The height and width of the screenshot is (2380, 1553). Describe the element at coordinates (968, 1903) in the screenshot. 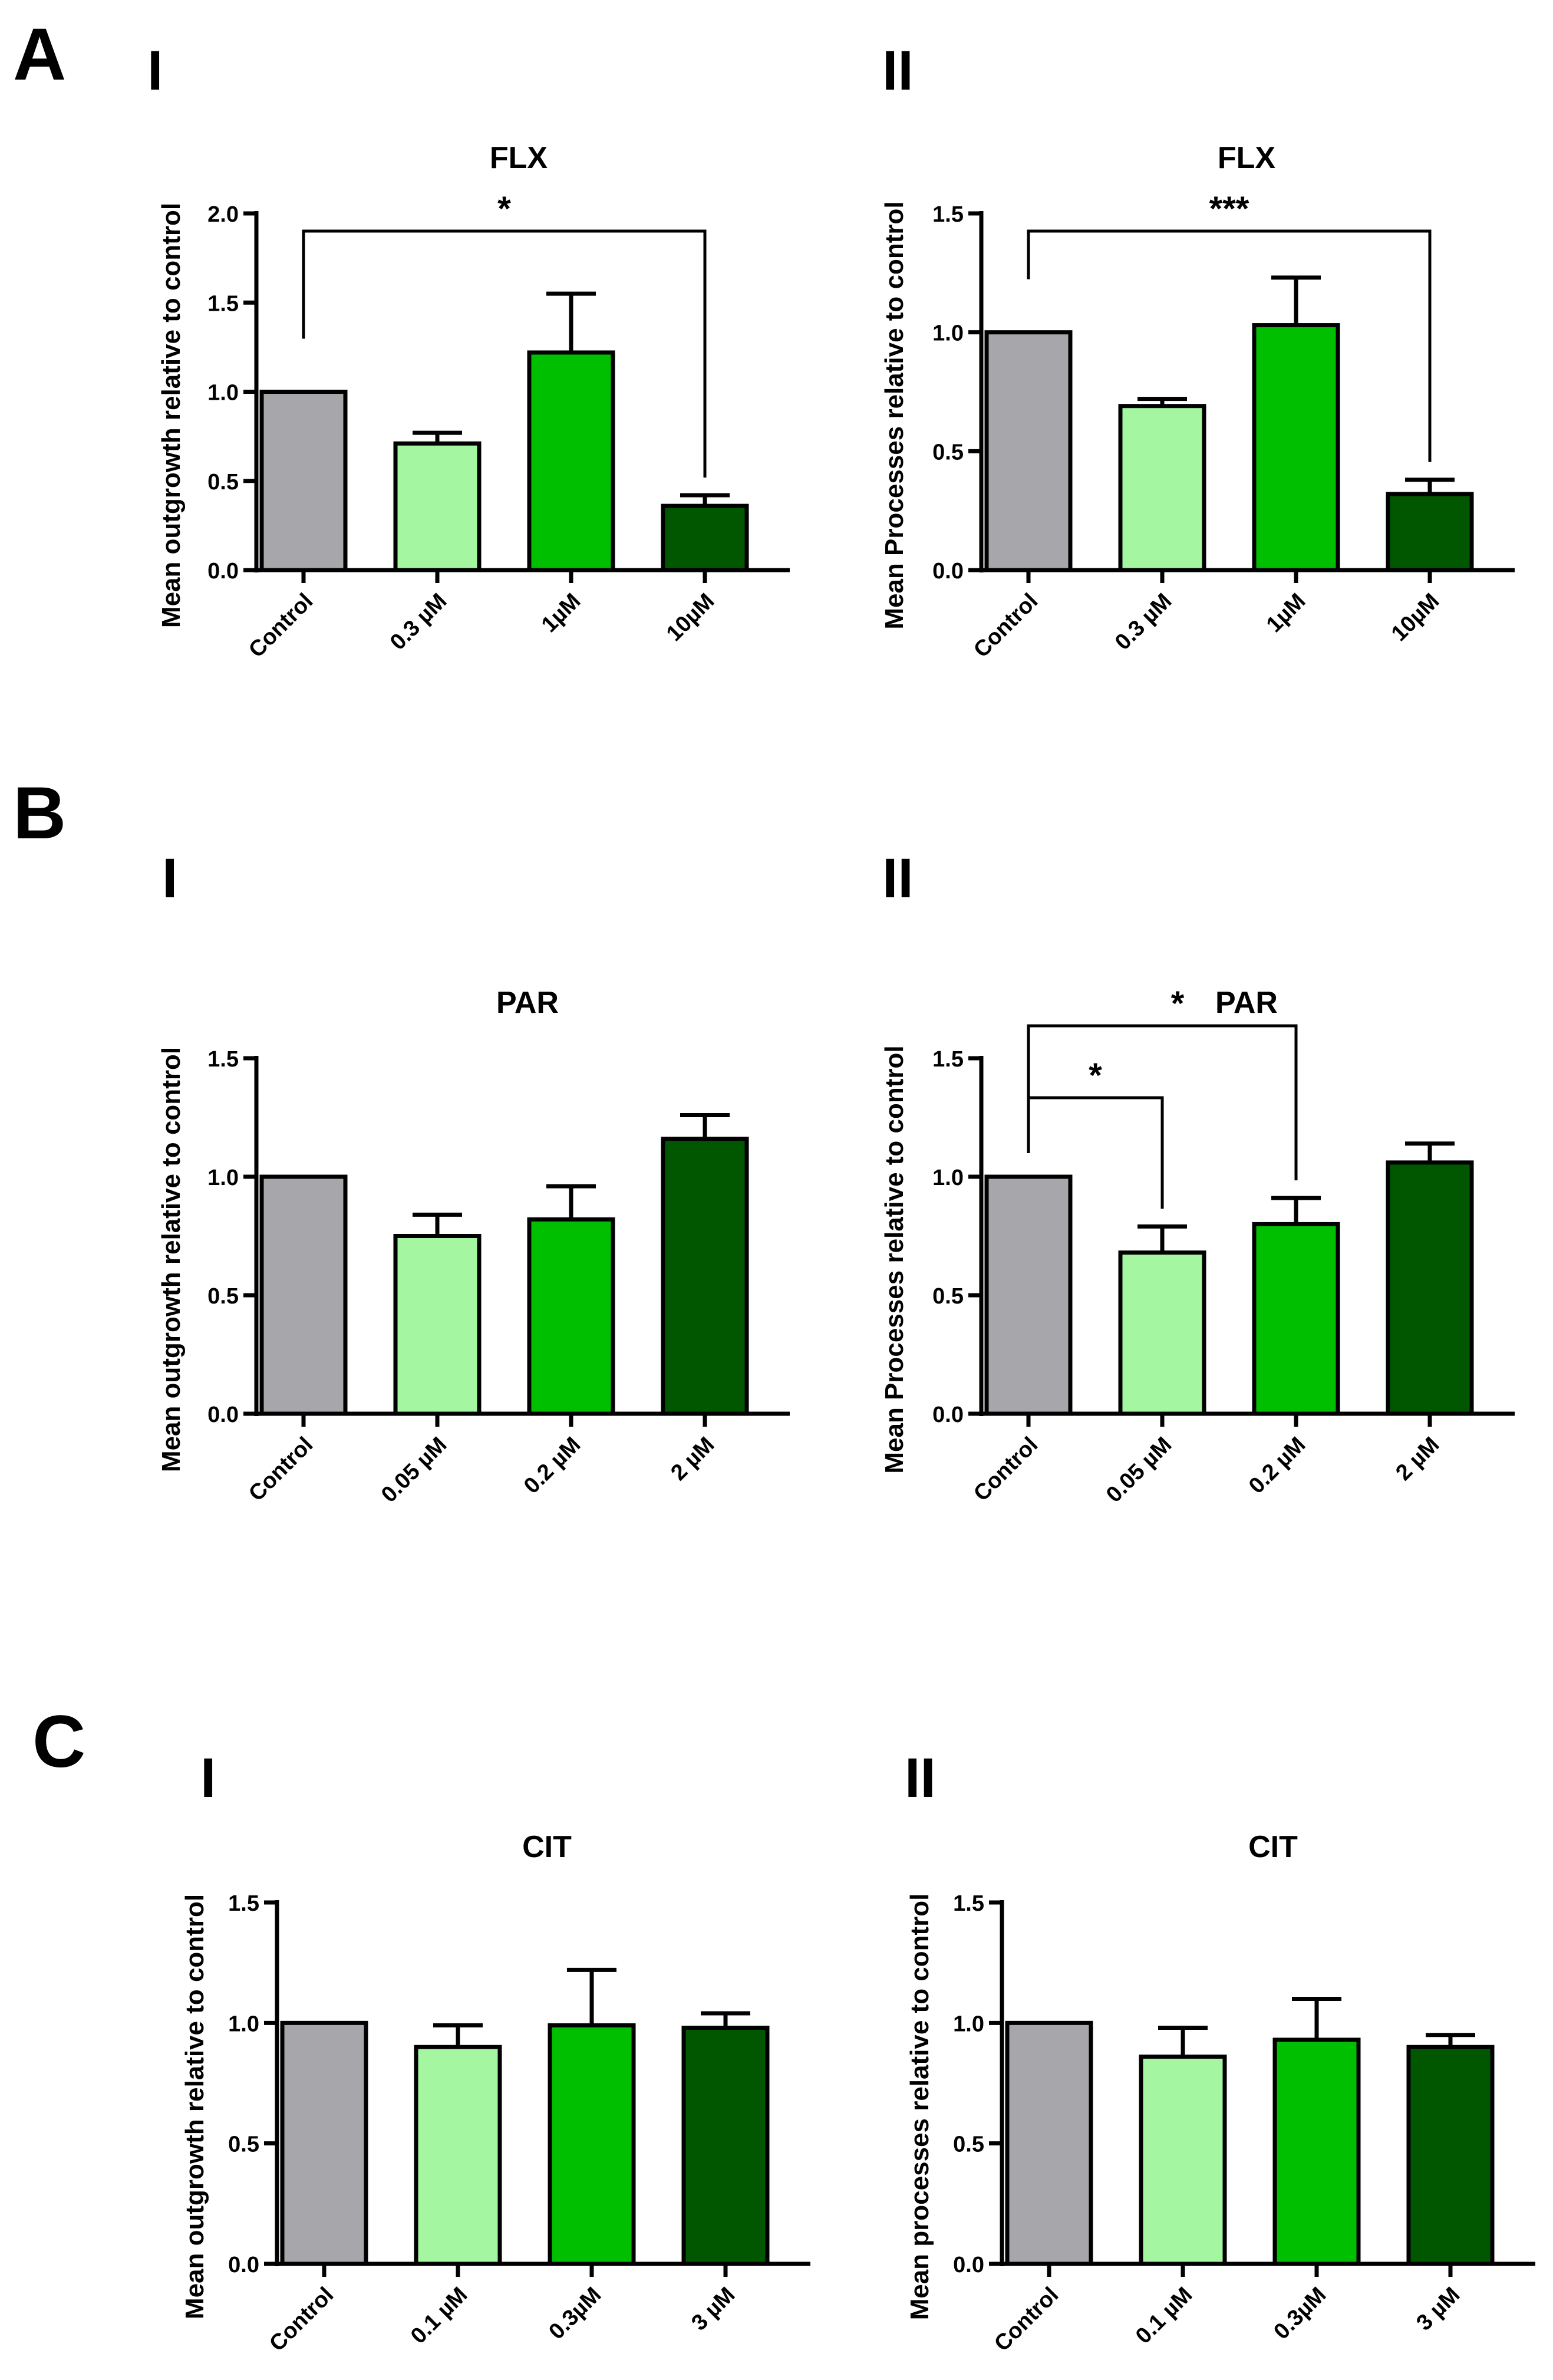

I see `chart-c-ii-ytick-label-3: 1.5` at that location.